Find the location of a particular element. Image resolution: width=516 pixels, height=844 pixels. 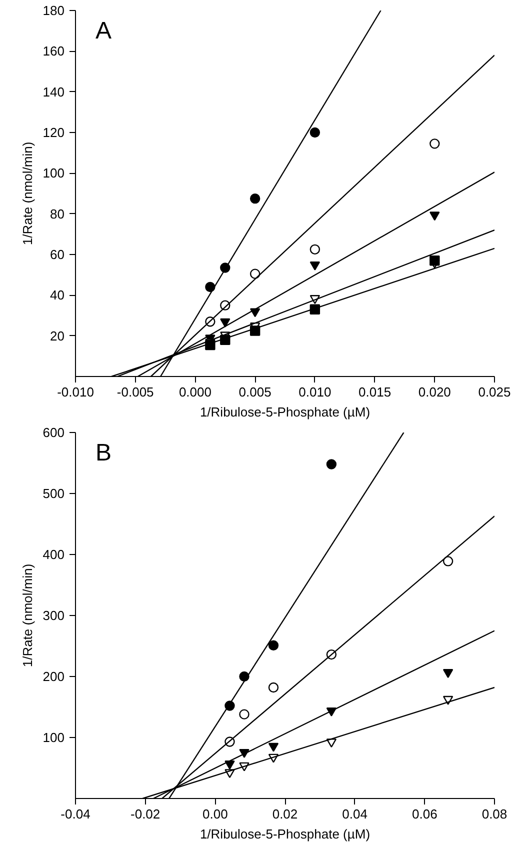

y-tick-label: 80 is located at coordinates (57, 214).